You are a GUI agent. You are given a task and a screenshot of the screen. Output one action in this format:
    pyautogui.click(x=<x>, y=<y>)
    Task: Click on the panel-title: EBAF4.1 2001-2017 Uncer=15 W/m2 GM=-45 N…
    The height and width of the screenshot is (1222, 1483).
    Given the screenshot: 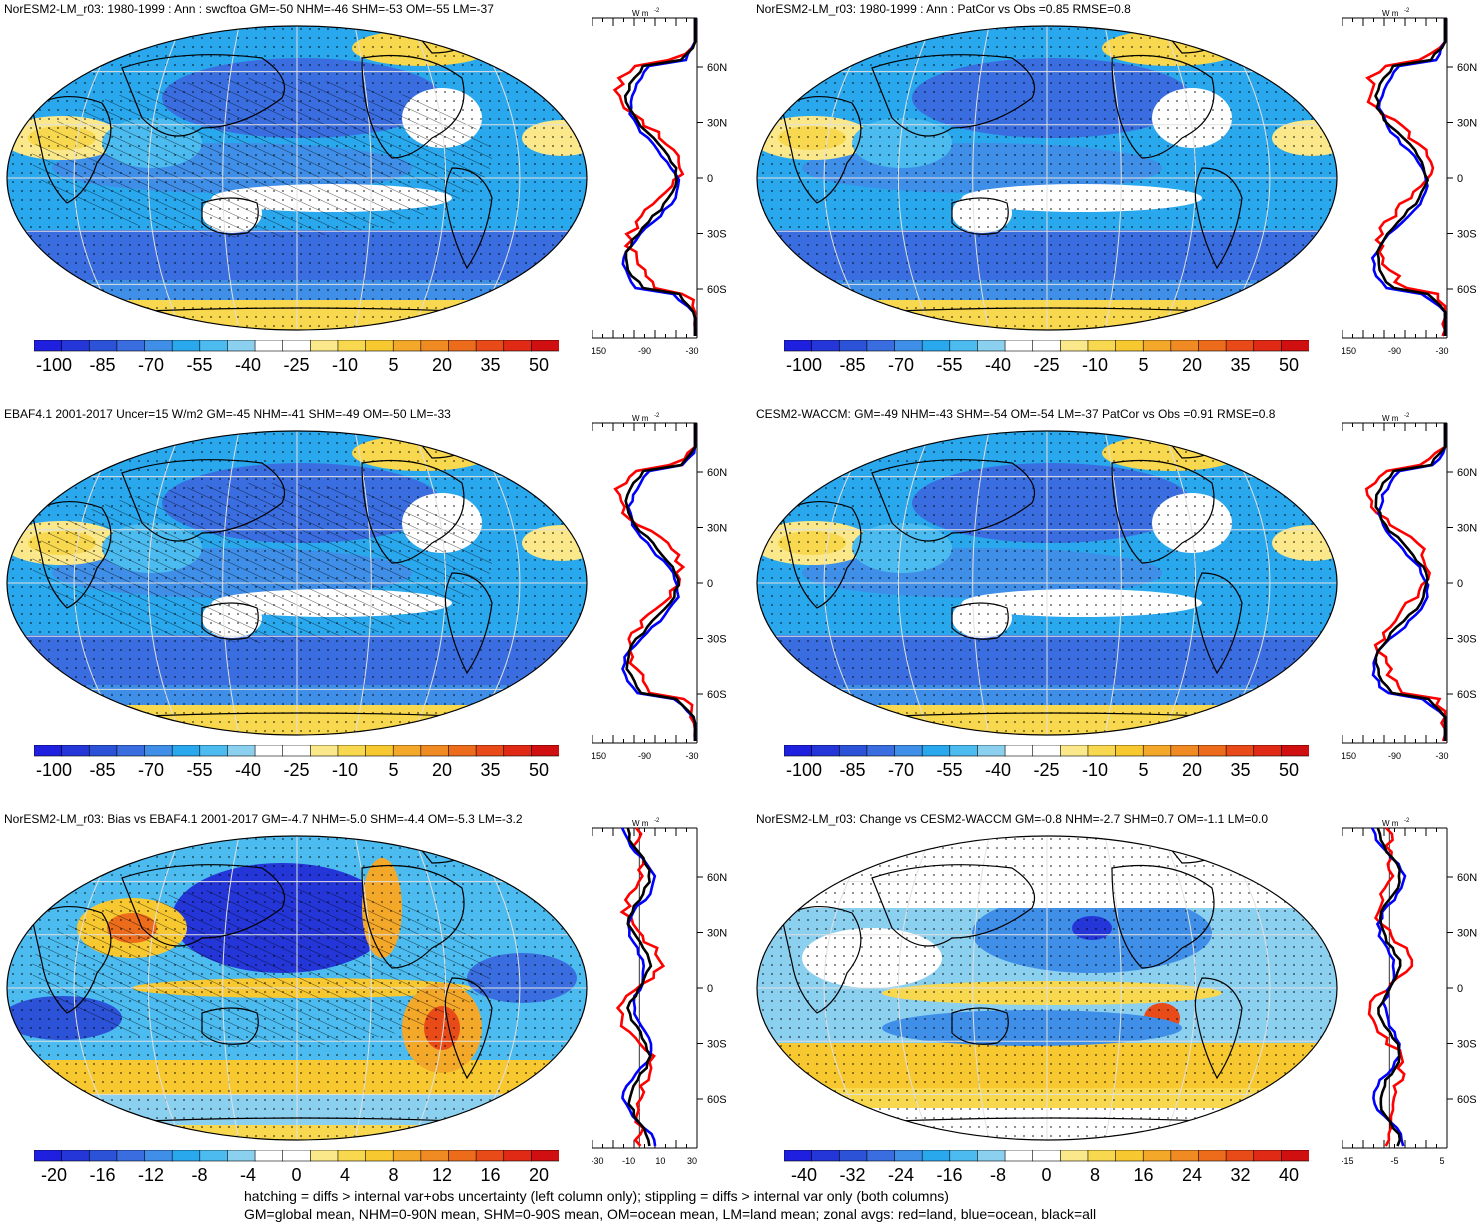 What is the action you would take?
    pyautogui.click(x=227, y=414)
    